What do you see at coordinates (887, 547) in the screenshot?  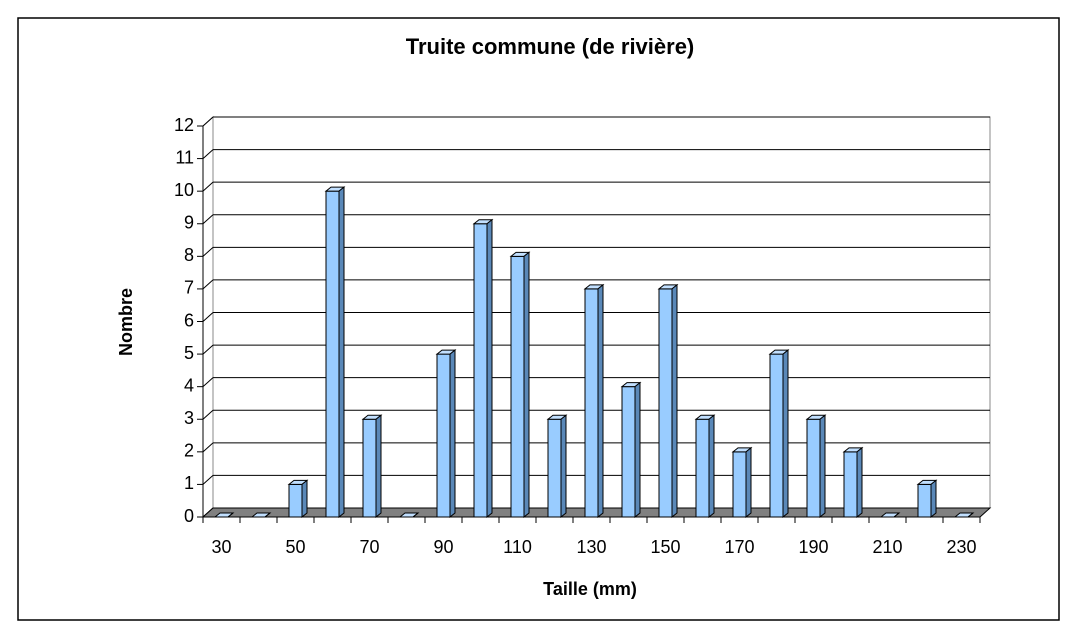 I see `x-tick-label: 210` at bounding box center [887, 547].